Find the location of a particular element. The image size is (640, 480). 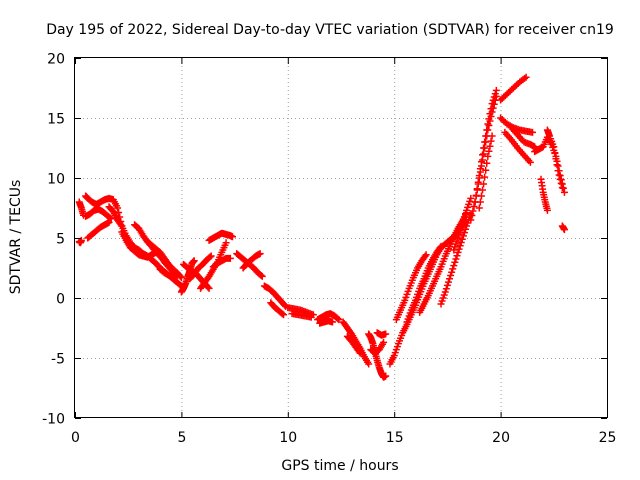

series-arc1 is located at coordinates (80, 241).